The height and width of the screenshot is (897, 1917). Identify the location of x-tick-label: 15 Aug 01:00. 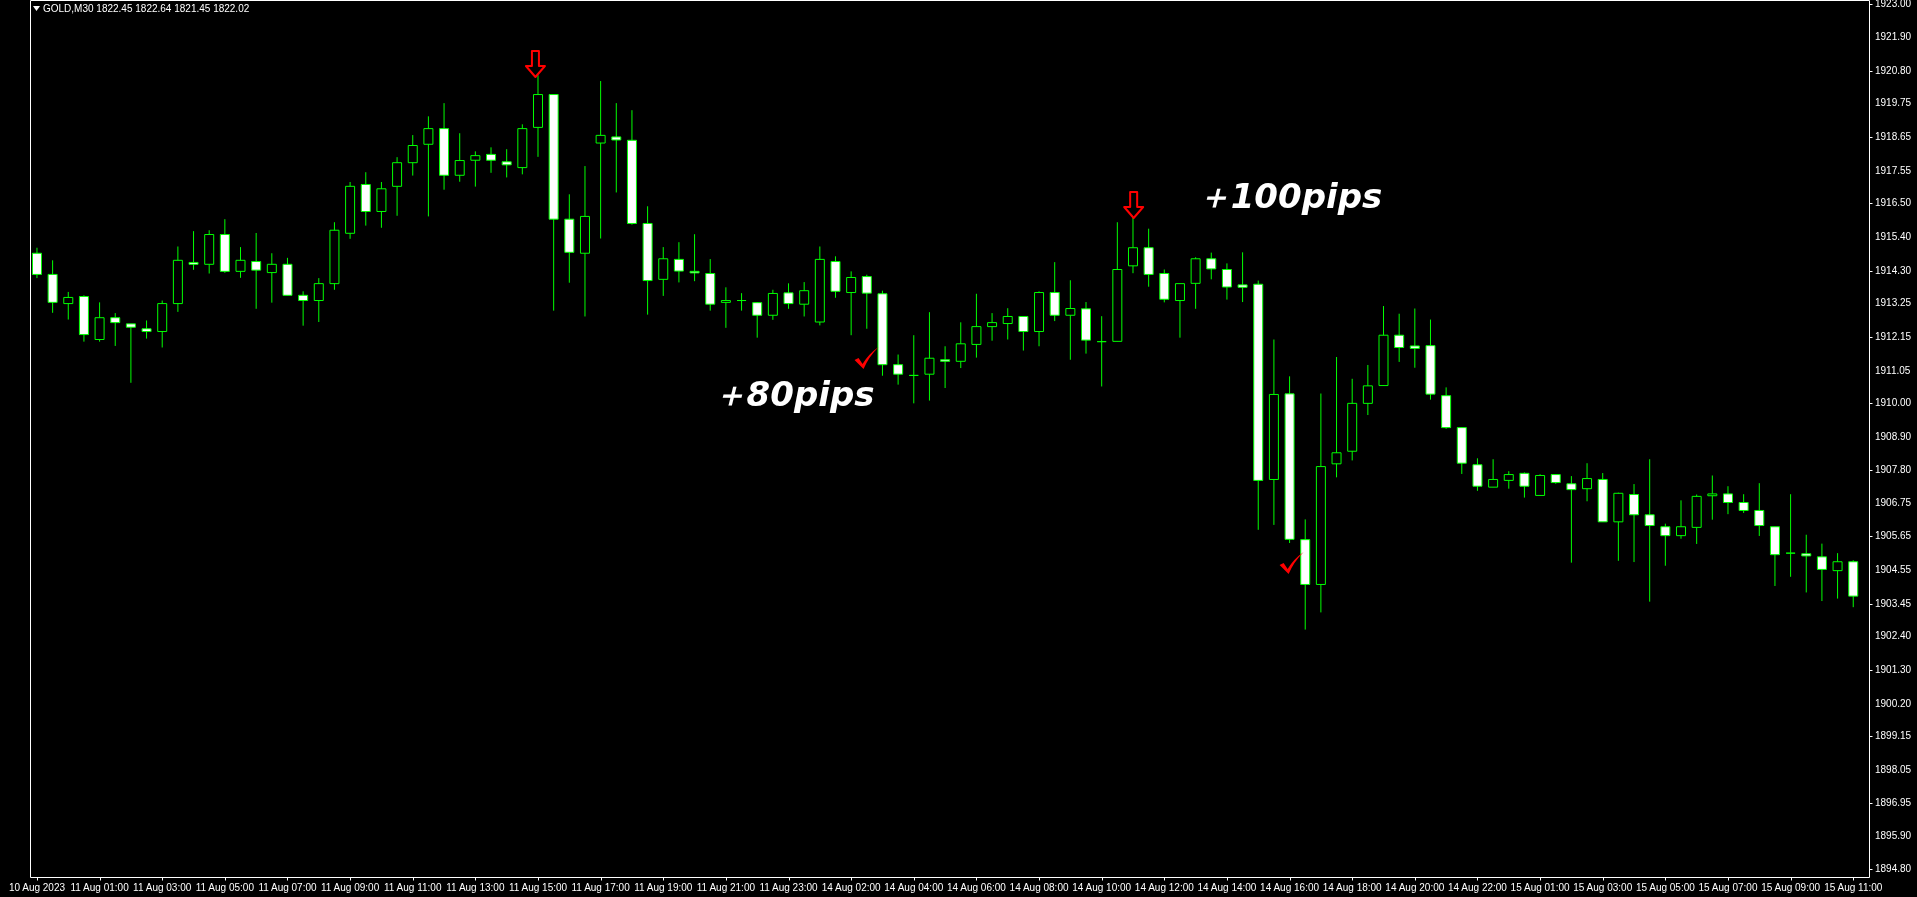
(1540, 887).